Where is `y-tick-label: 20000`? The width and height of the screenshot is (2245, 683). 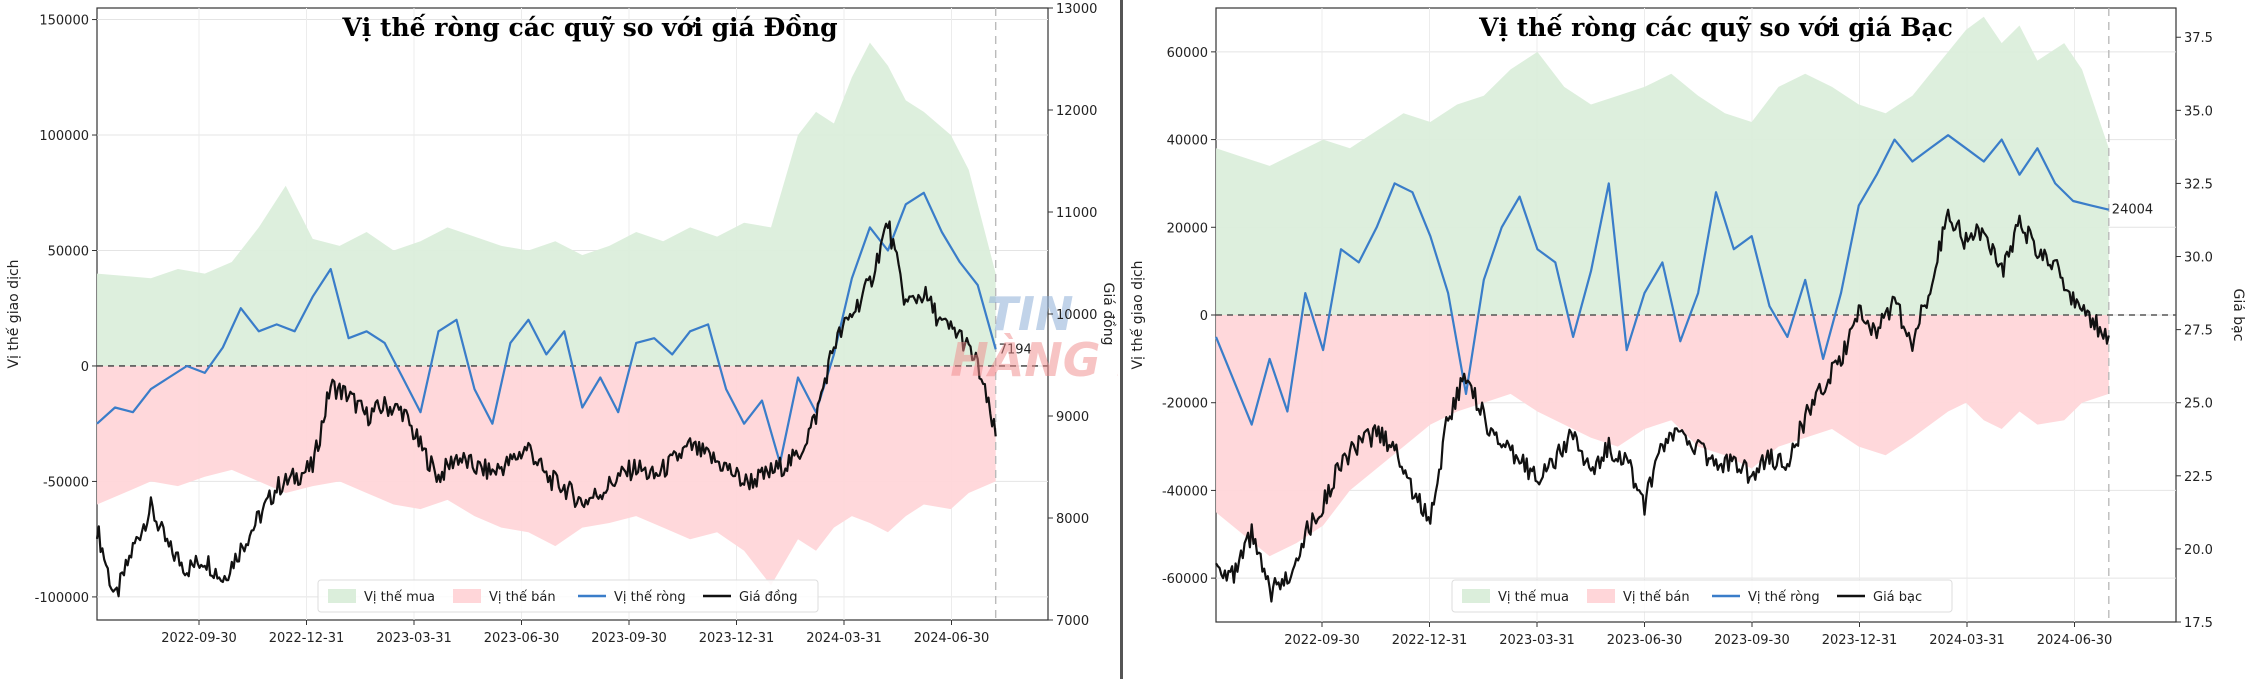
y-tick-label: 20000 is located at coordinates (1187, 228).